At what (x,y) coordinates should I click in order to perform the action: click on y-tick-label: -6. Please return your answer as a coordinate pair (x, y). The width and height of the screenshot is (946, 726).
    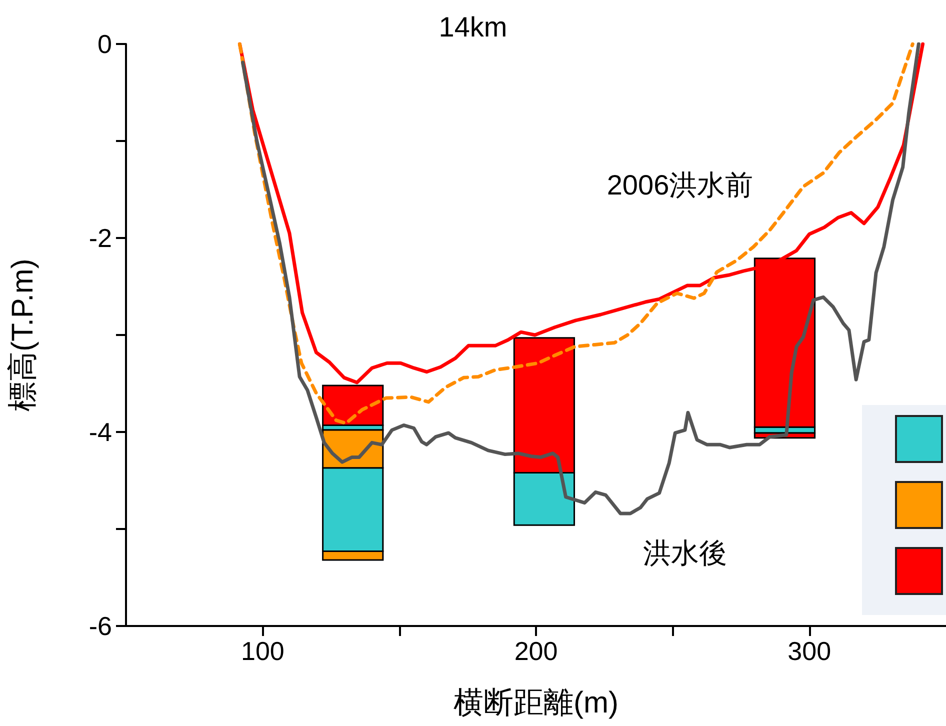
    Looking at the image, I should click on (100, 626).